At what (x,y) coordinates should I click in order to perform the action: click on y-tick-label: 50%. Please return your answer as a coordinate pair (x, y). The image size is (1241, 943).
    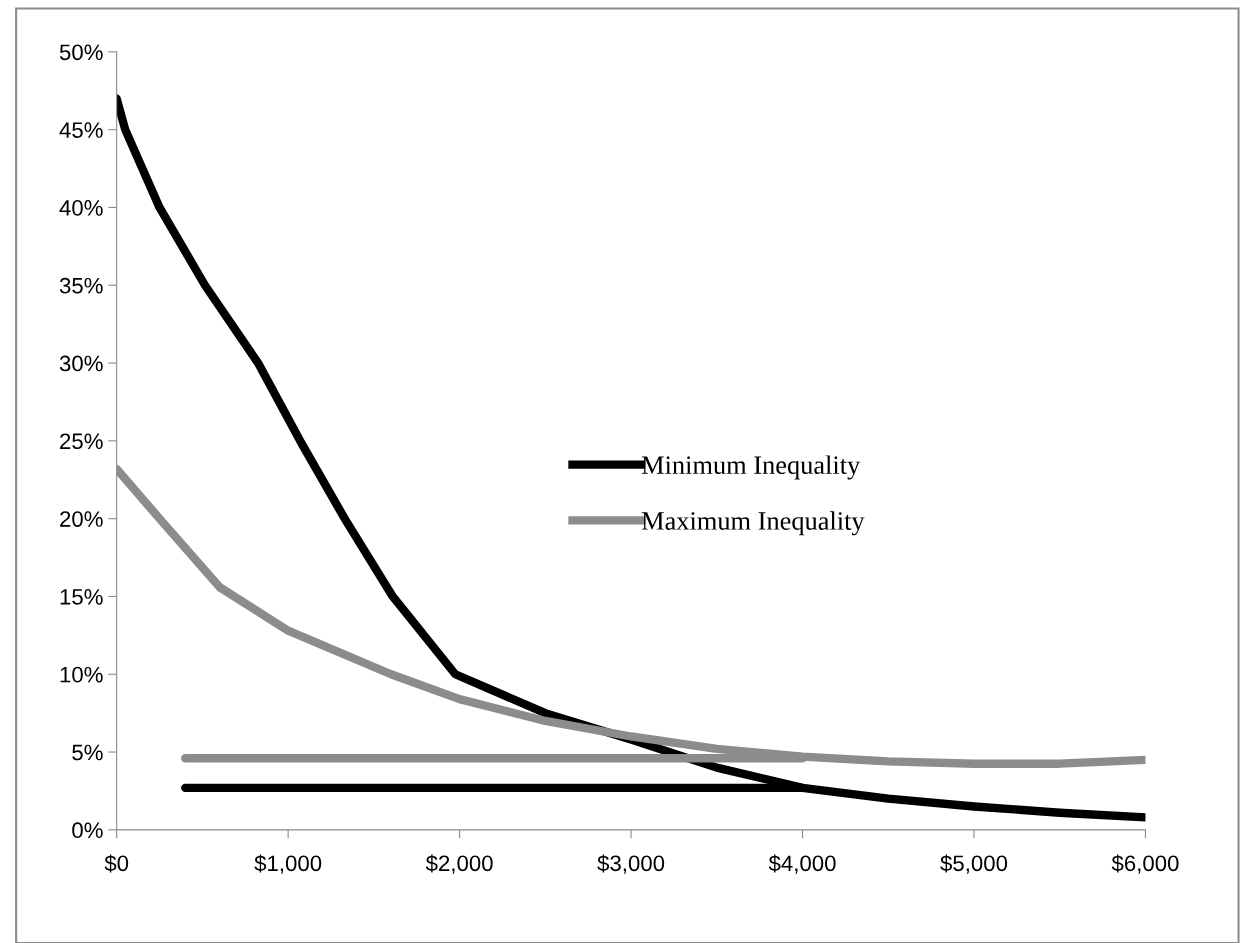
    Looking at the image, I should click on (81, 52).